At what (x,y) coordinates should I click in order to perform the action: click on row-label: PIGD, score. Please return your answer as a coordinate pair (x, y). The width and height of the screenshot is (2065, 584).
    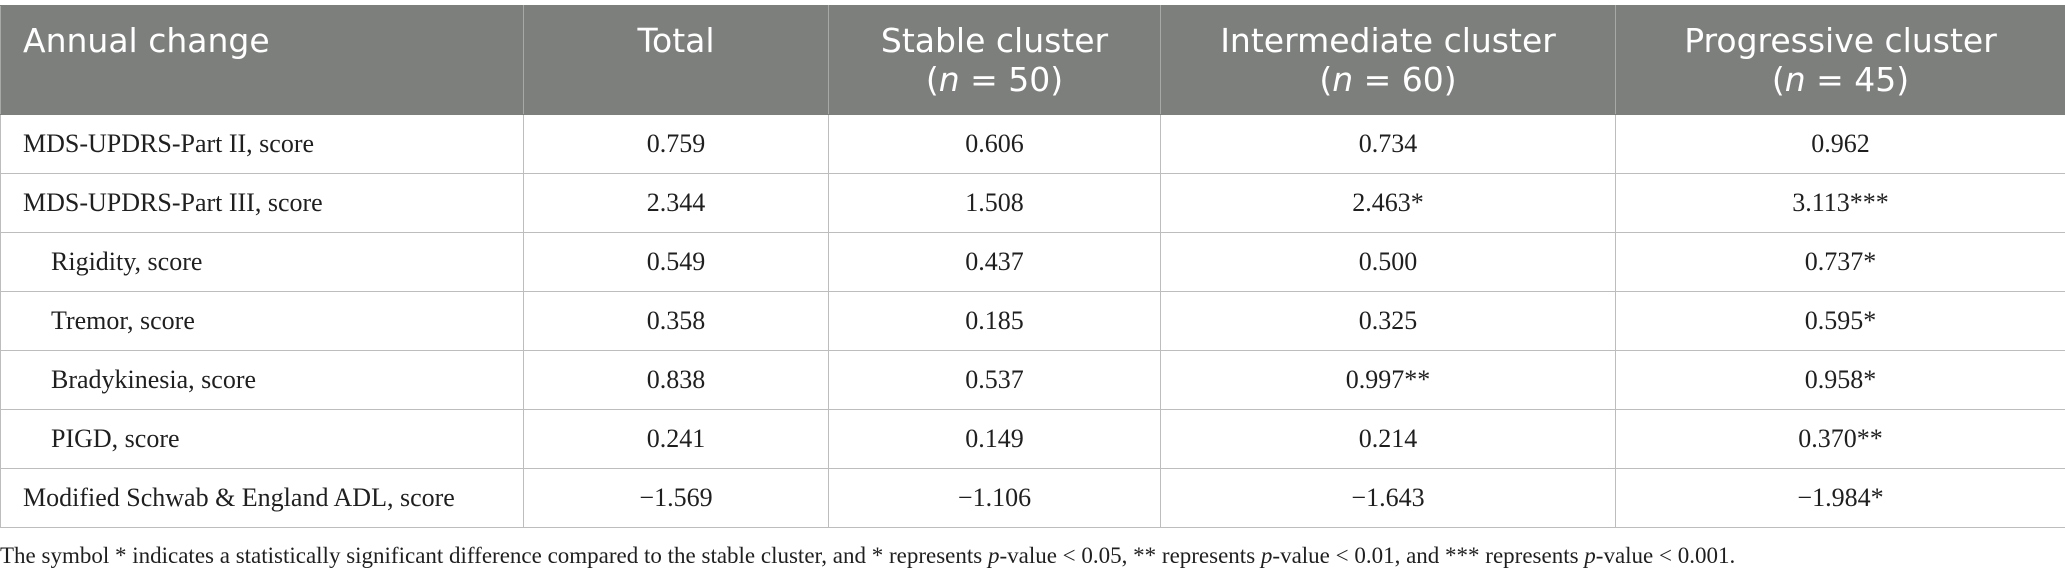
    Looking at the image, I should click on (262, 439).